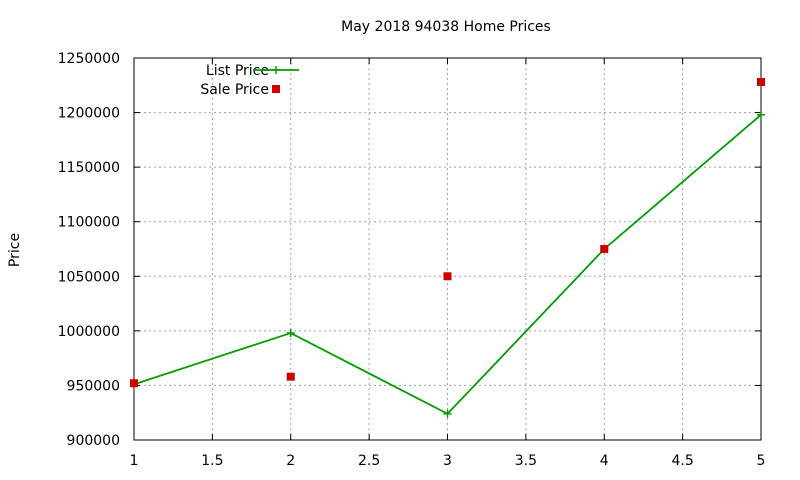  Describe the element at coordinates (89, 59) in the screenshot. I see `y-tick-label: 1250000` at that location.